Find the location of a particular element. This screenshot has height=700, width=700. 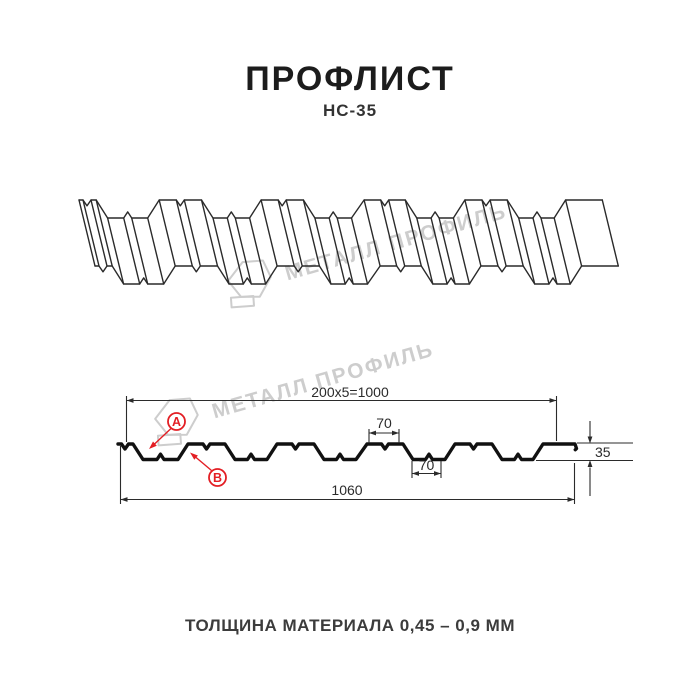

dim-crest-70: 70 is located at coordinates (384, 429).